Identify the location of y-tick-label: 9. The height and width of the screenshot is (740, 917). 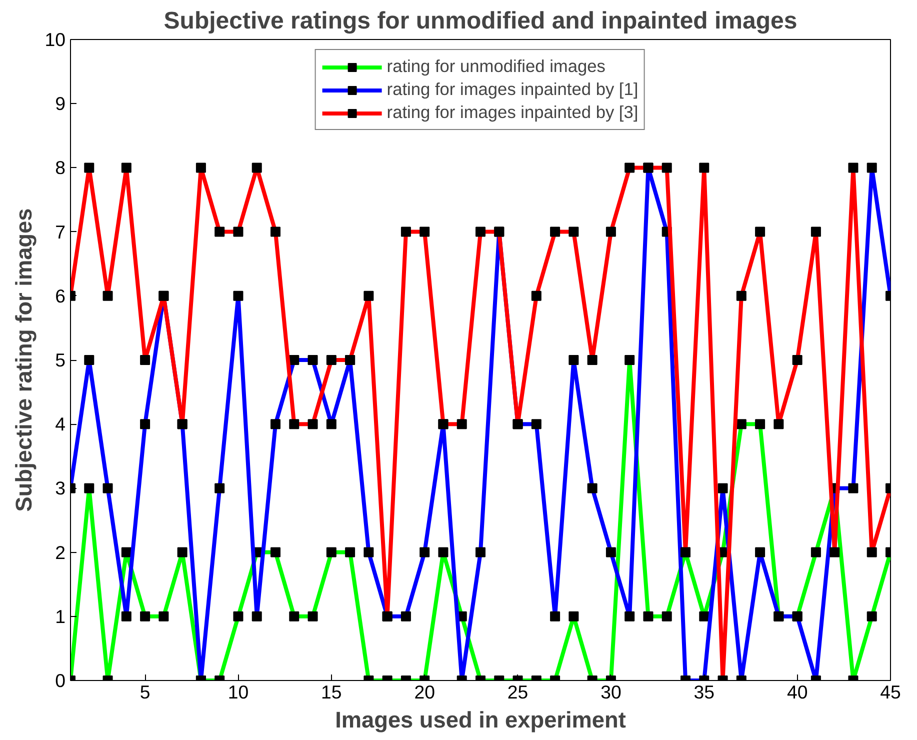
(60, 103).